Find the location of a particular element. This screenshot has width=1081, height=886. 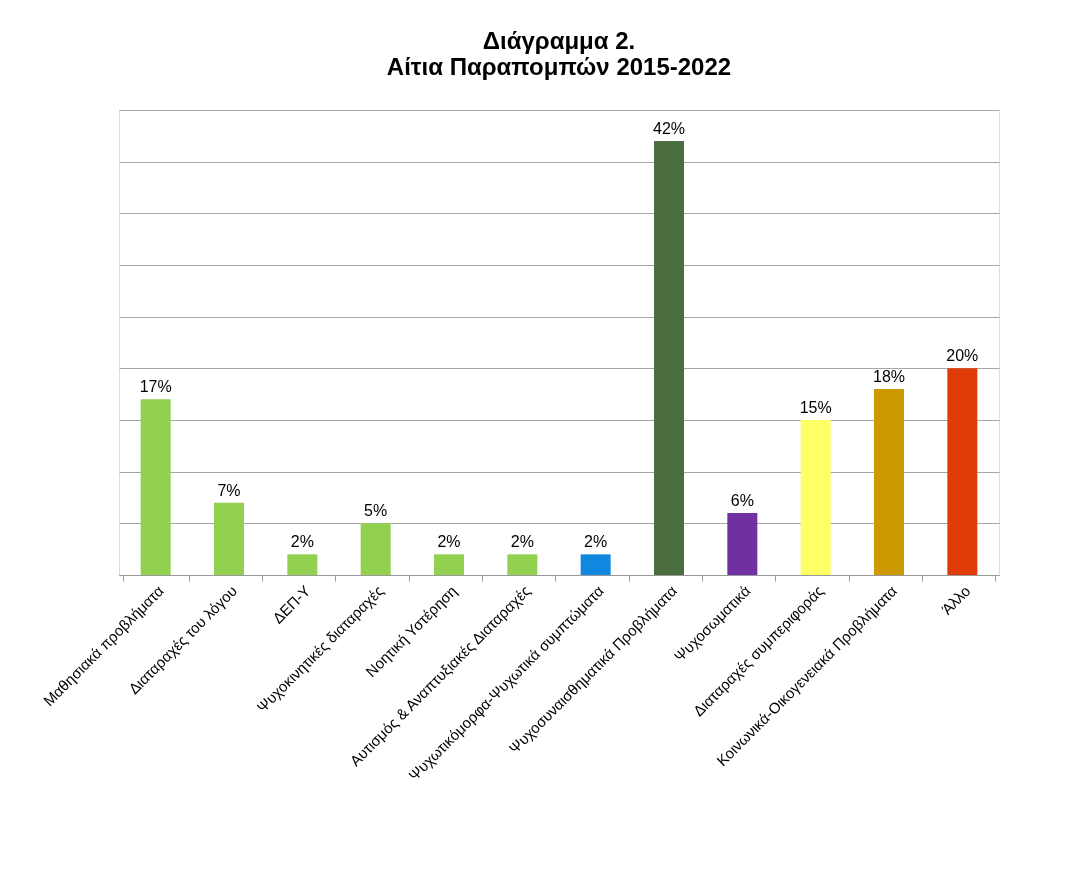

data-label: 6% is located at coordinates (742, 500).